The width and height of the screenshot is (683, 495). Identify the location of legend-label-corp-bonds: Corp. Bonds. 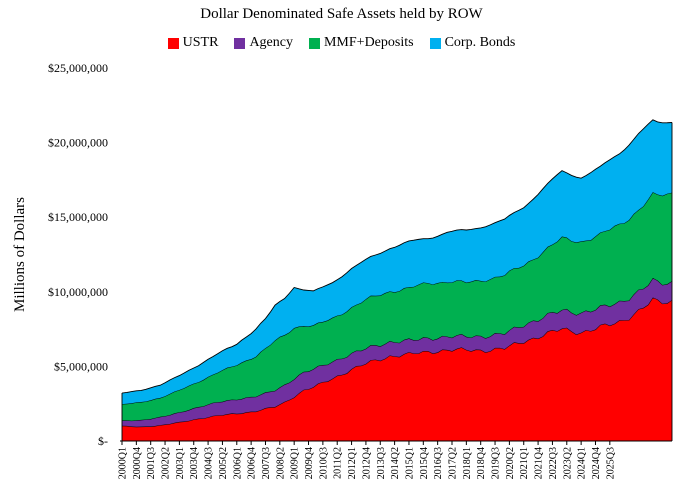
(480, 42).